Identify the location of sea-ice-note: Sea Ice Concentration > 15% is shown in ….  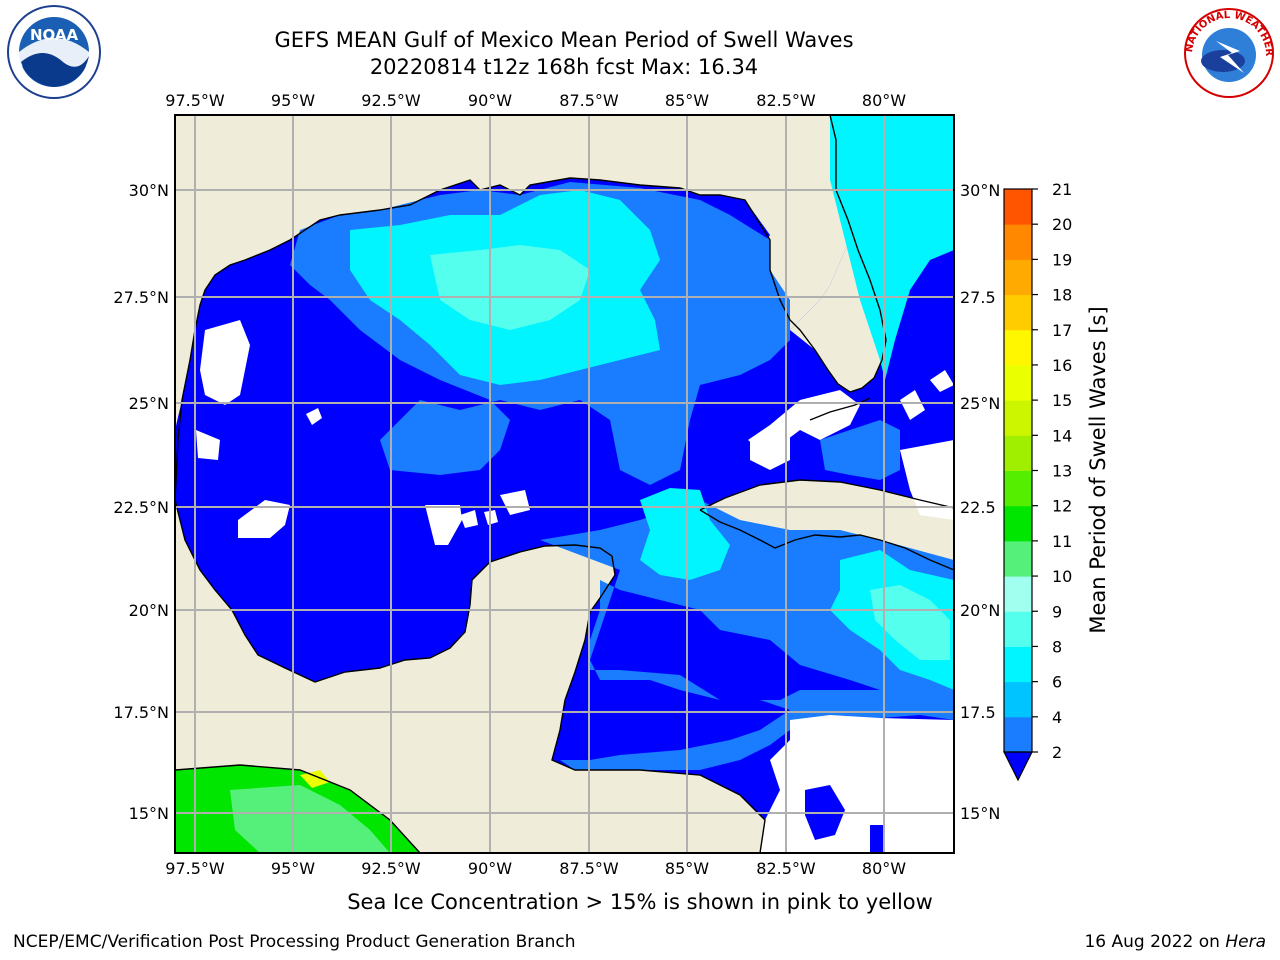
(640, 902).